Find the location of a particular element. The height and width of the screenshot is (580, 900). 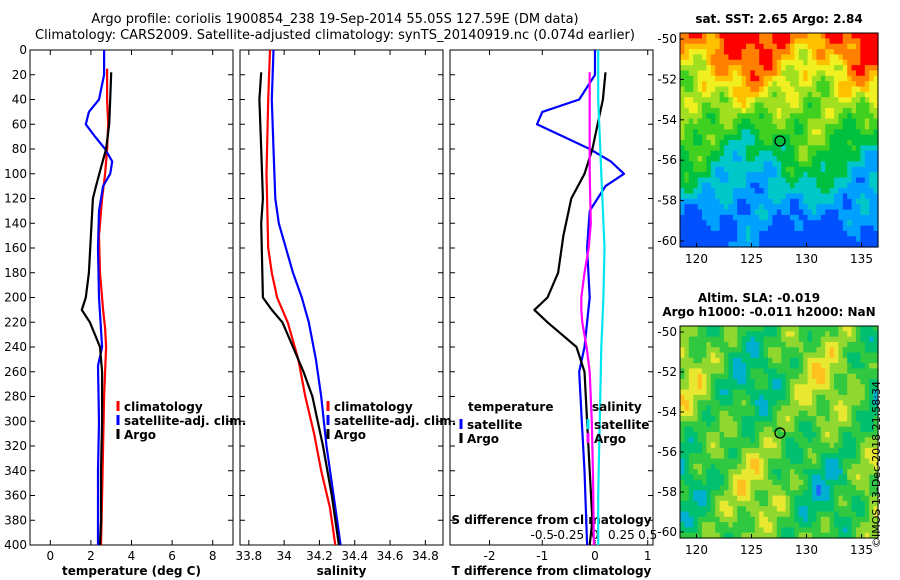

lat-tick-label: -50 is located at coordinates (667, 332).